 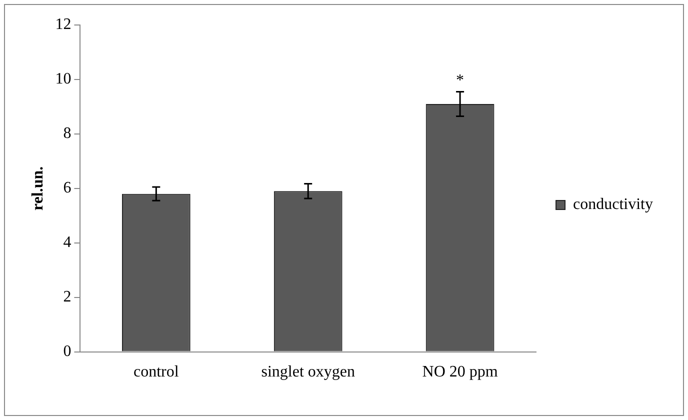 I want to click on y-tick-label: 6, so click(x=67, y=188).